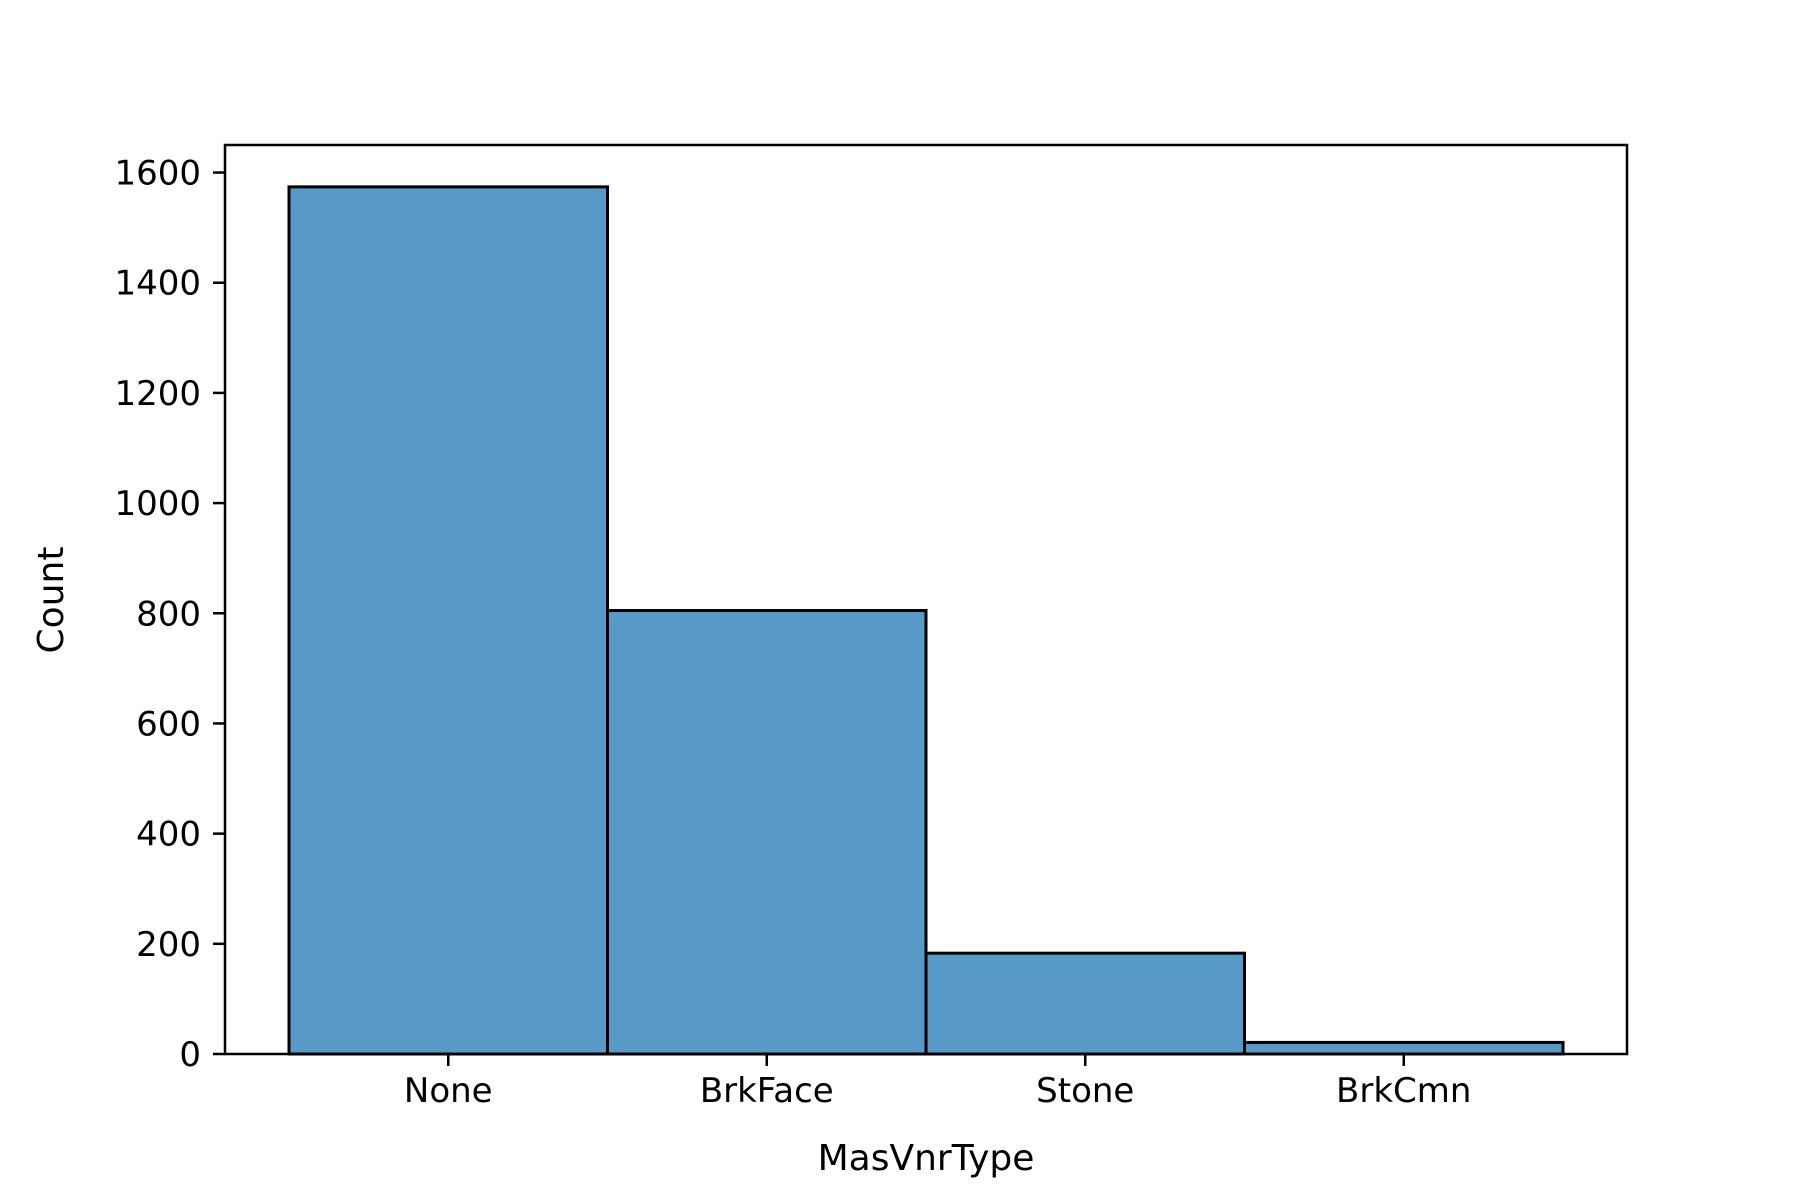  What do you see at coordinates (168, 945) in the screenshot?
I see `y-tick-label: 200` at bounding box center [168, 945].